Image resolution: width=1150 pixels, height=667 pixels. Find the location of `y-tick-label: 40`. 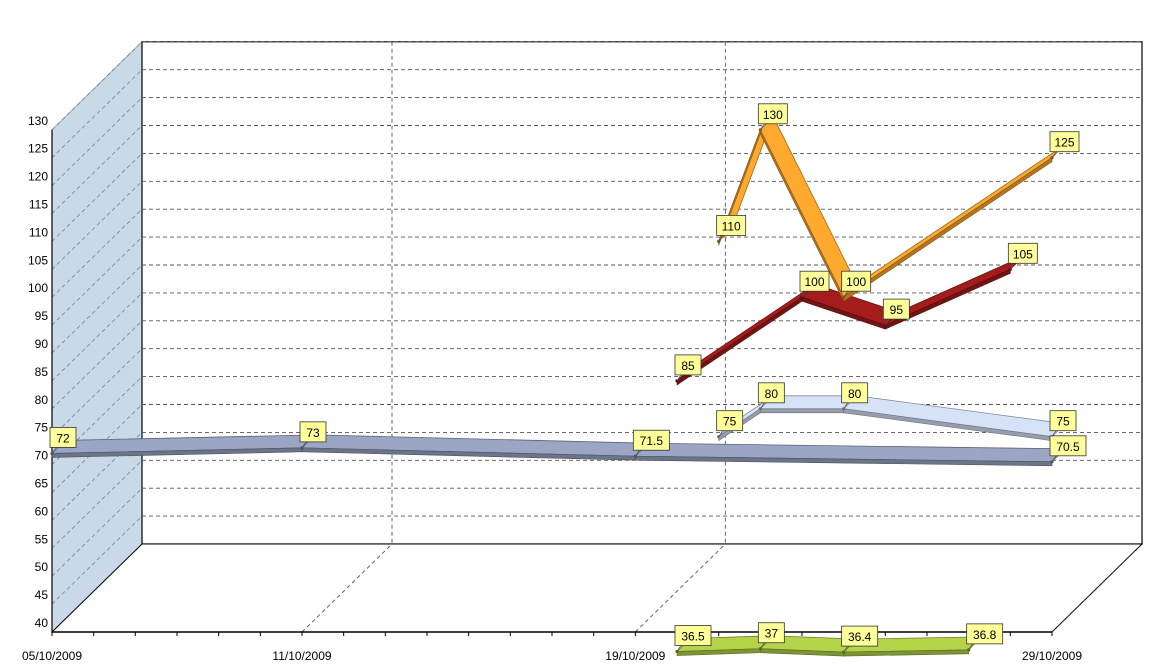

y-tick-label: 40 is located at coordinates (42, 623).